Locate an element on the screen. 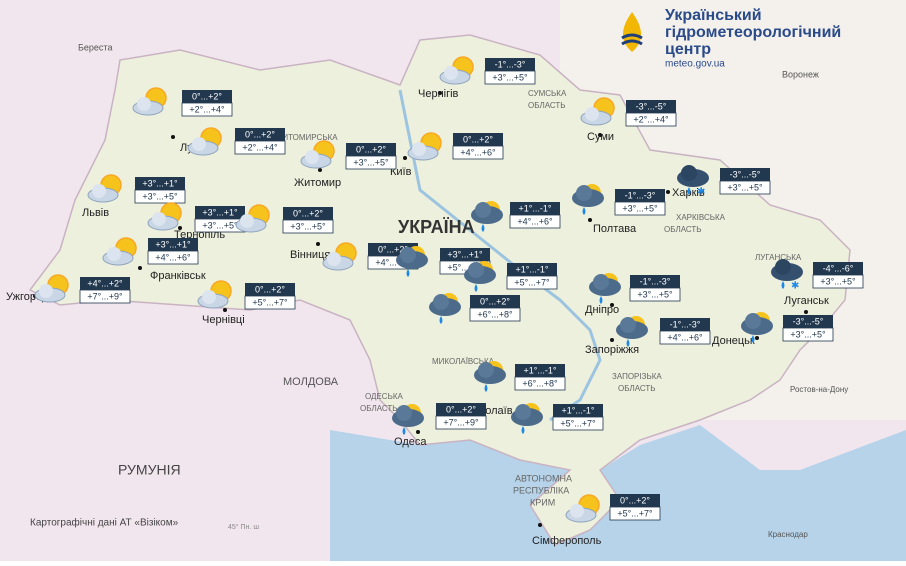 Image resolution: width=906 pixels, height=566 pixels. day-temp: +7°...+9° is located at coordinates (105, 296).